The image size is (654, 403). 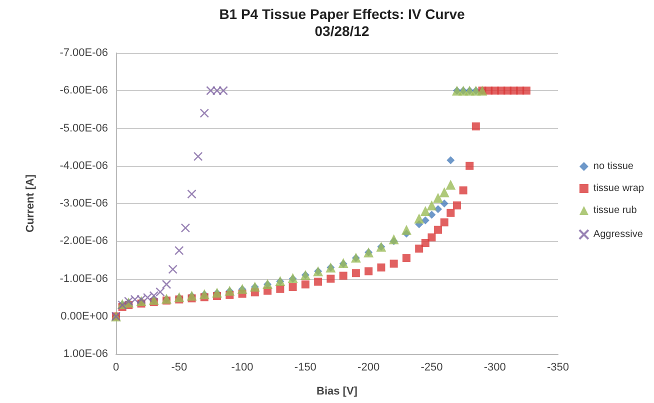 I want to click on y-tick-label: -3.00E-06, so click(x=84, y=204).